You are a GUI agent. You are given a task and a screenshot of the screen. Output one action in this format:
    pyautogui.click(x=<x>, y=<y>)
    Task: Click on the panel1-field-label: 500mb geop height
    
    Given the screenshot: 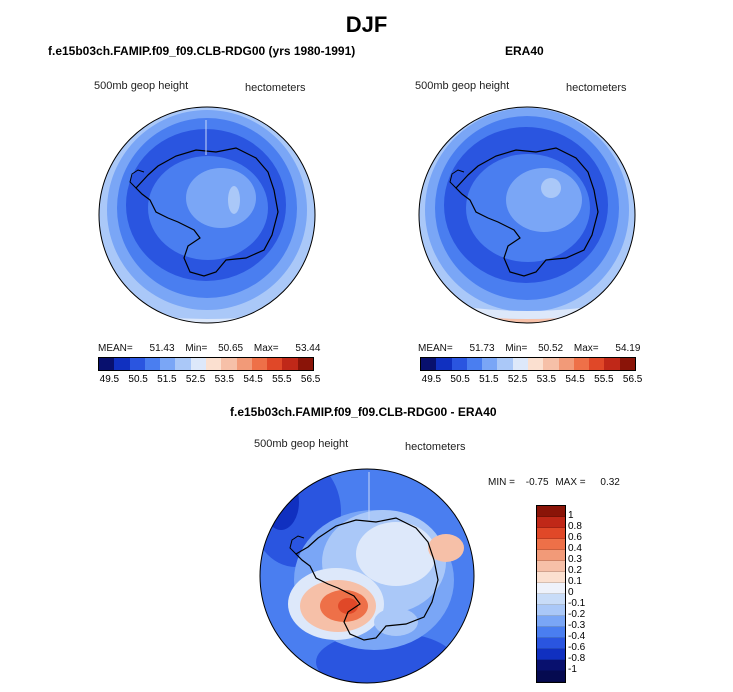 What is the action you would take?
    pyautogui.click(x=141, y=86)
    